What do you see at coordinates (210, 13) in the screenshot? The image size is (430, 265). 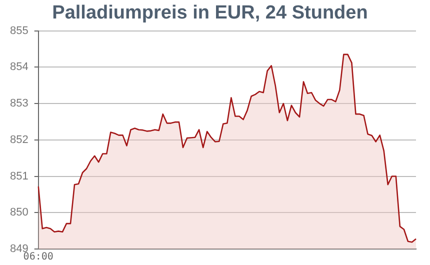 I see `chart-title: Palladiumpreis in EUR, 24 Stunden` at bounding box center [210, 13].